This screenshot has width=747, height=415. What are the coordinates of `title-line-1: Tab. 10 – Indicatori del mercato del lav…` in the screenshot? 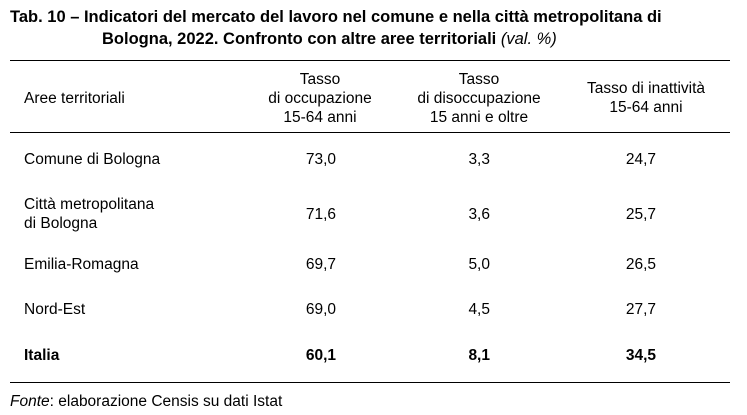 It's located at (336, 17).